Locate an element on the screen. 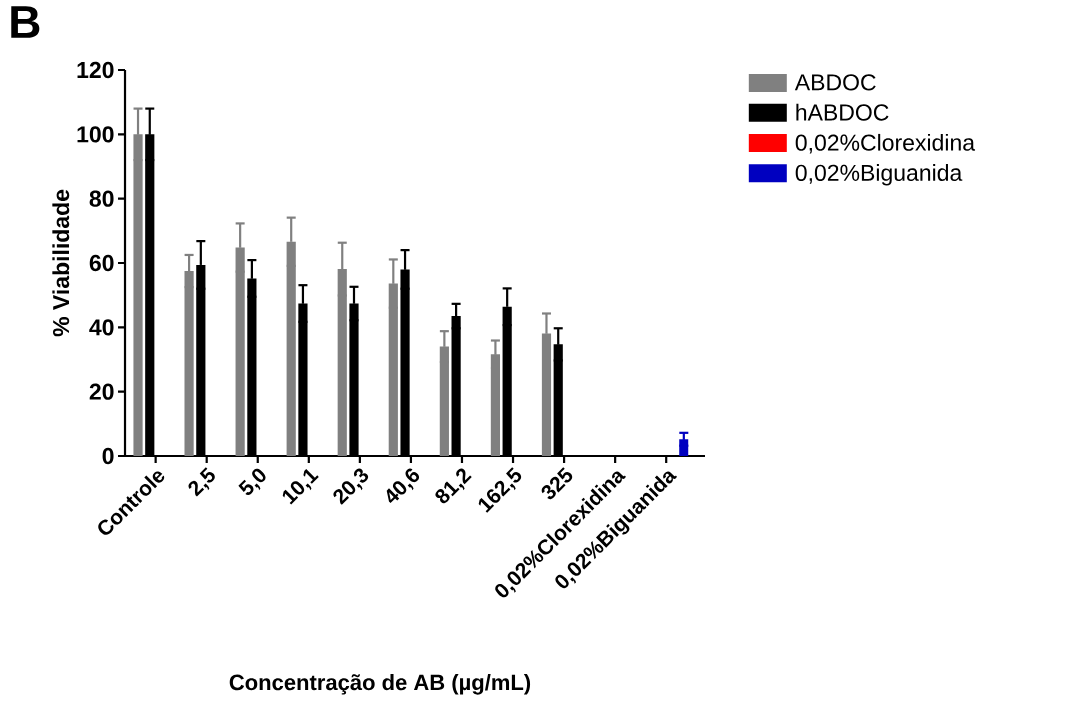 The image size is (1065, 706). legend-label: 0,02%Clorexidina is located at coordinates (885, 143).